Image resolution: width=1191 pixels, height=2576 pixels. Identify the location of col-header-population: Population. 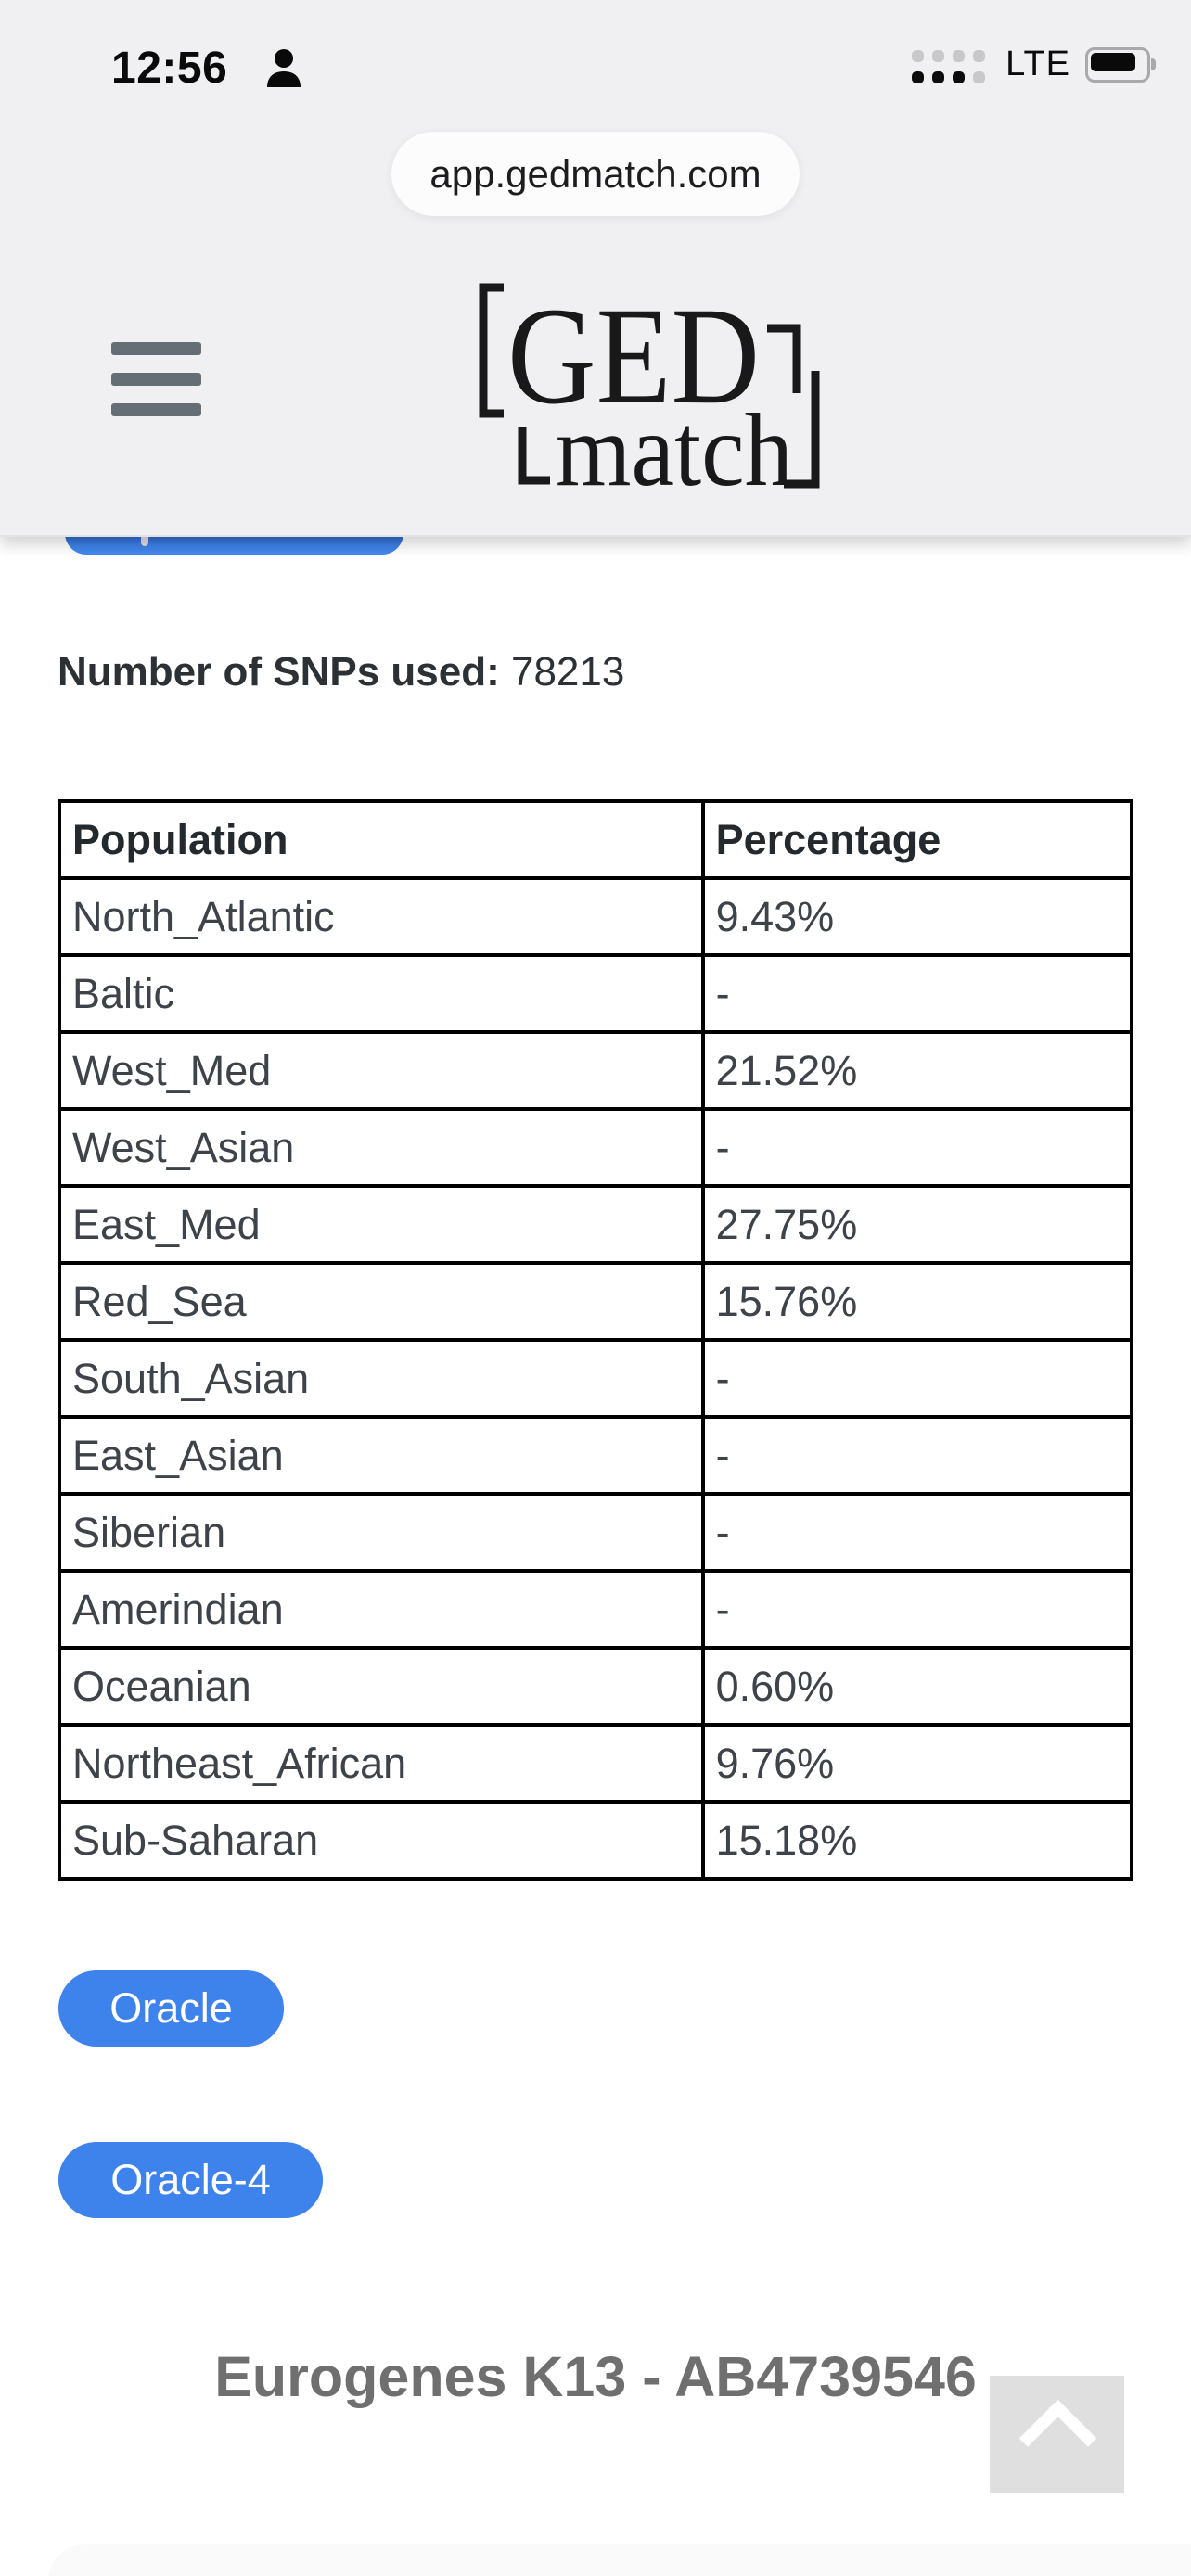
(381, 839).